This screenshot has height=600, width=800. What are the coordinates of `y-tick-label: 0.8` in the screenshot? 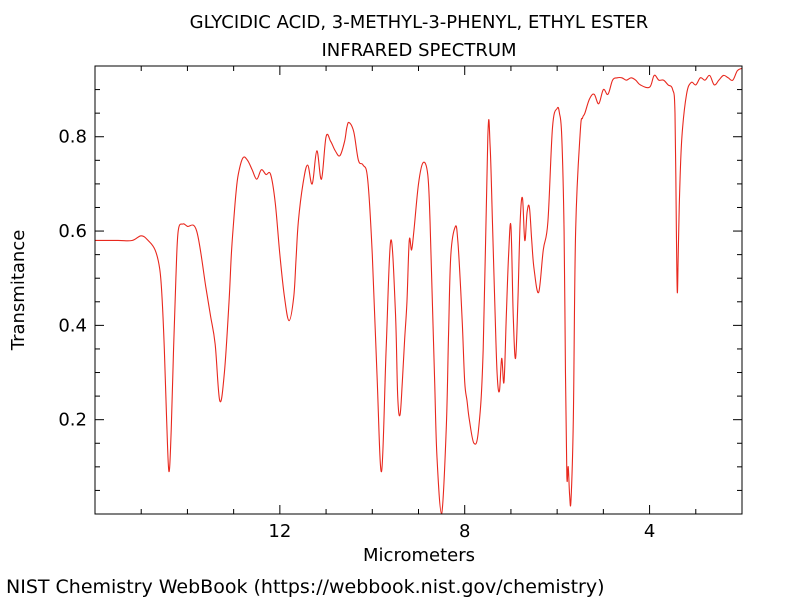 It's located at (72, 137).